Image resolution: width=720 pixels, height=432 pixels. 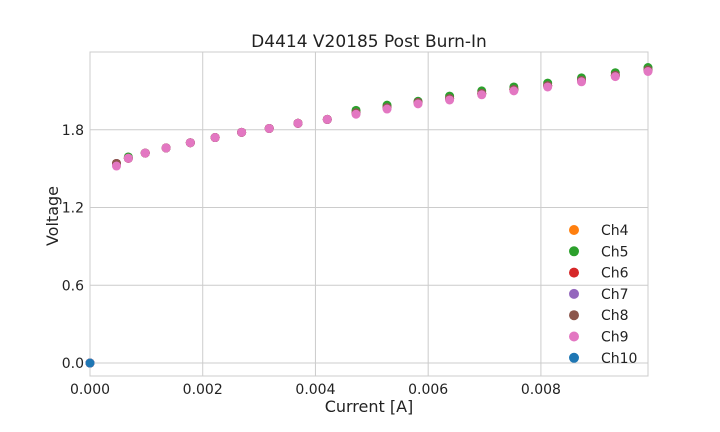 I want to click on y-tick-labels: 0.0 0.6 1.2 1.8, so click(x=73, y=247).